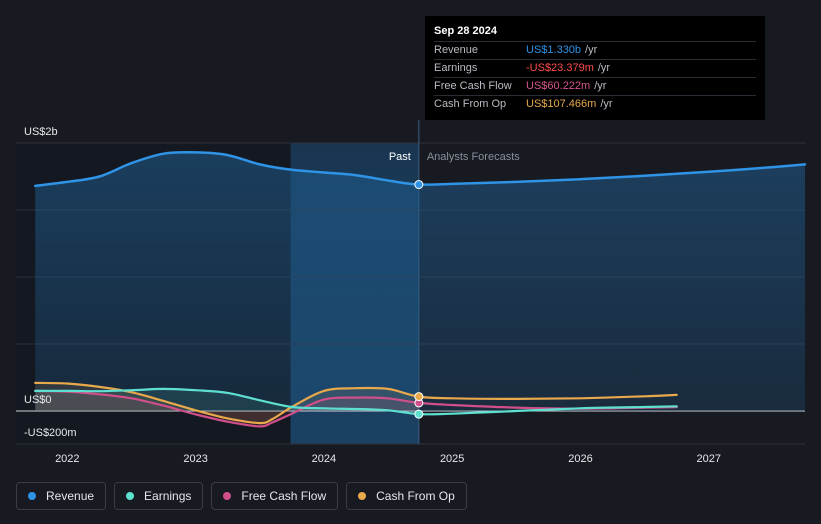 The image size is (821, 524). I want to click on x-tick-label: 2023, so click(195, 459).